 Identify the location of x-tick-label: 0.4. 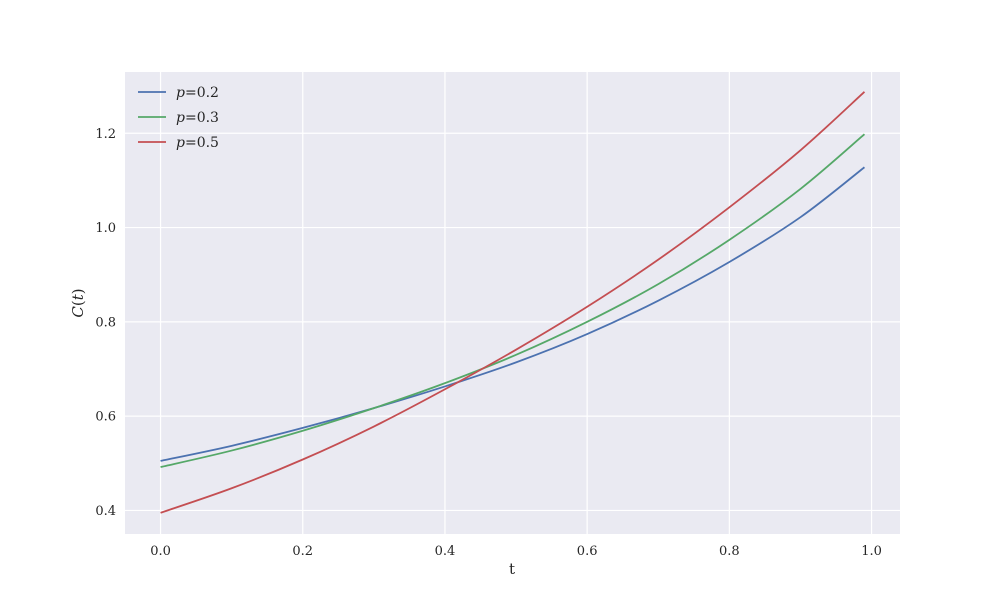
(445, 551).